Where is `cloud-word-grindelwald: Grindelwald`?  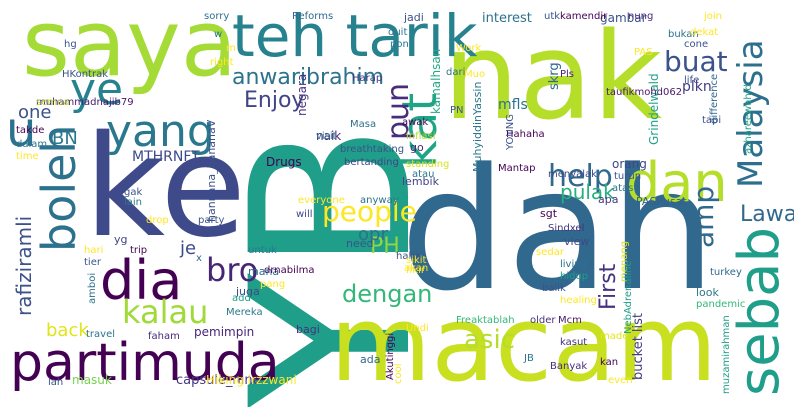
cloud-word-grindelwald: Grindelwald is located at coordinates (654, 109).